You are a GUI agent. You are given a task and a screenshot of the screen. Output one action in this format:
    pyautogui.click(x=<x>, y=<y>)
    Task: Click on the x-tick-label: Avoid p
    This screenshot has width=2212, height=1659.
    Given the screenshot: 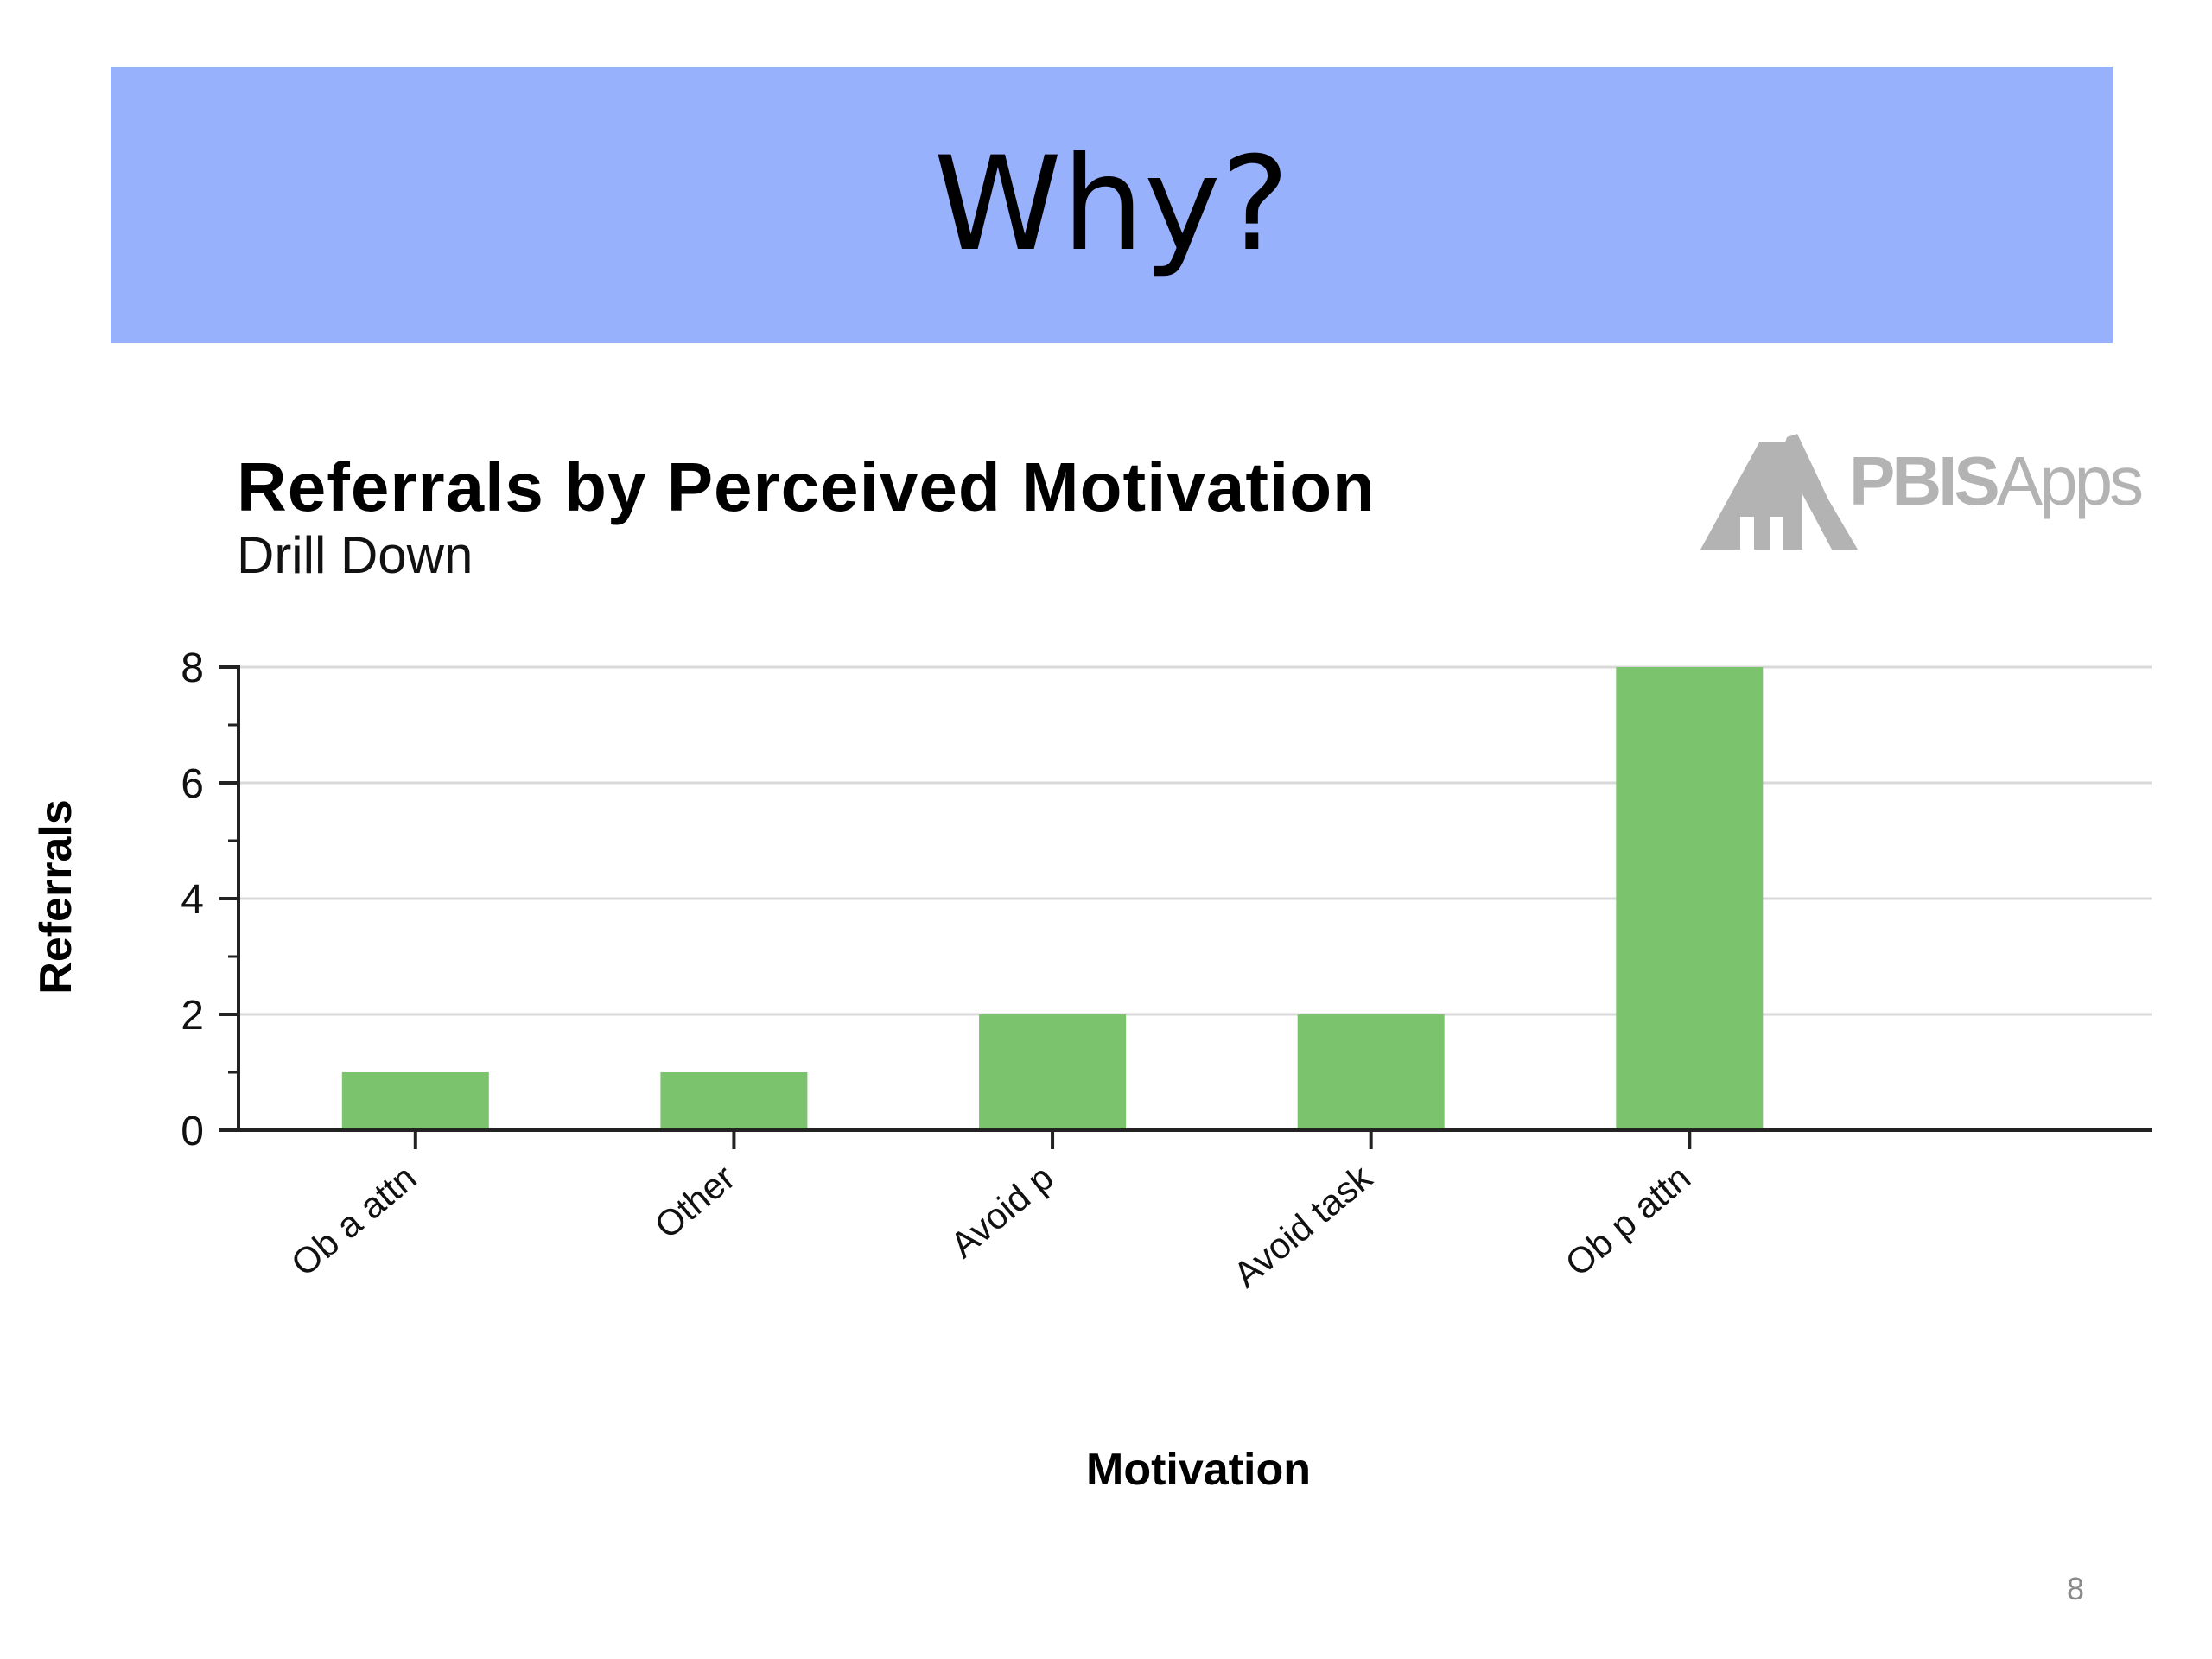 What is the action you would take?
    pyautogui.click(x=1002, y=1211)
    